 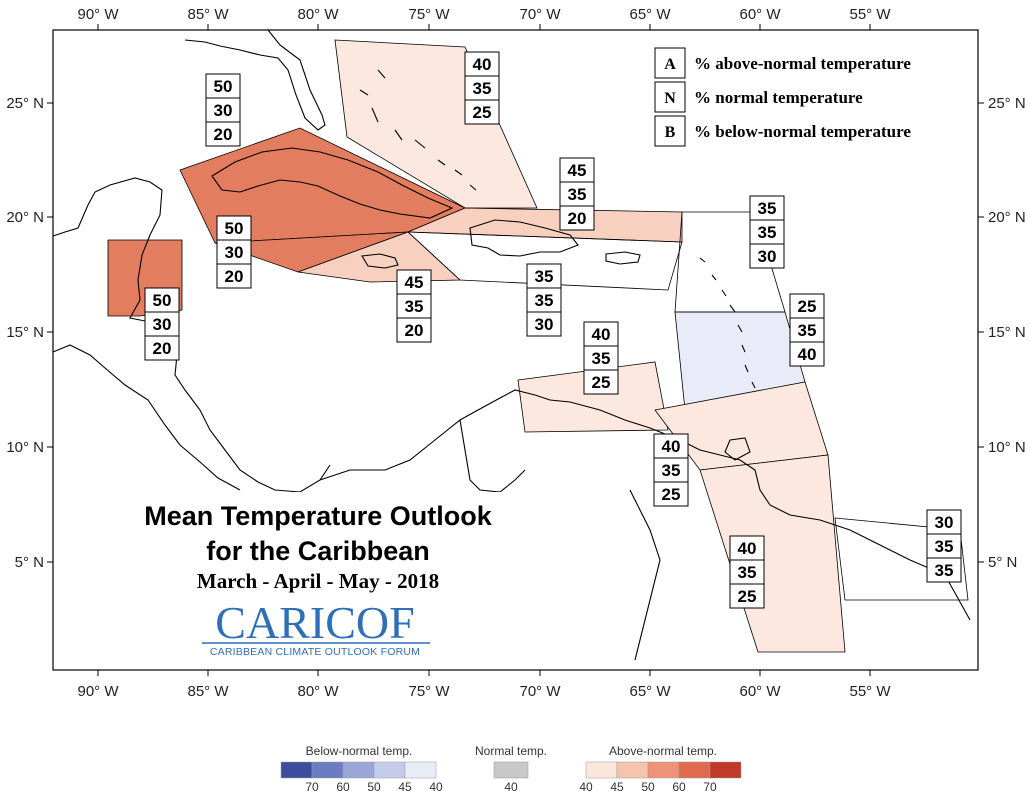 What do you see at coordinates (25, 447) in the screenshot?
I see `lat-label-left: 10° N` at bounding box center [25, 447].